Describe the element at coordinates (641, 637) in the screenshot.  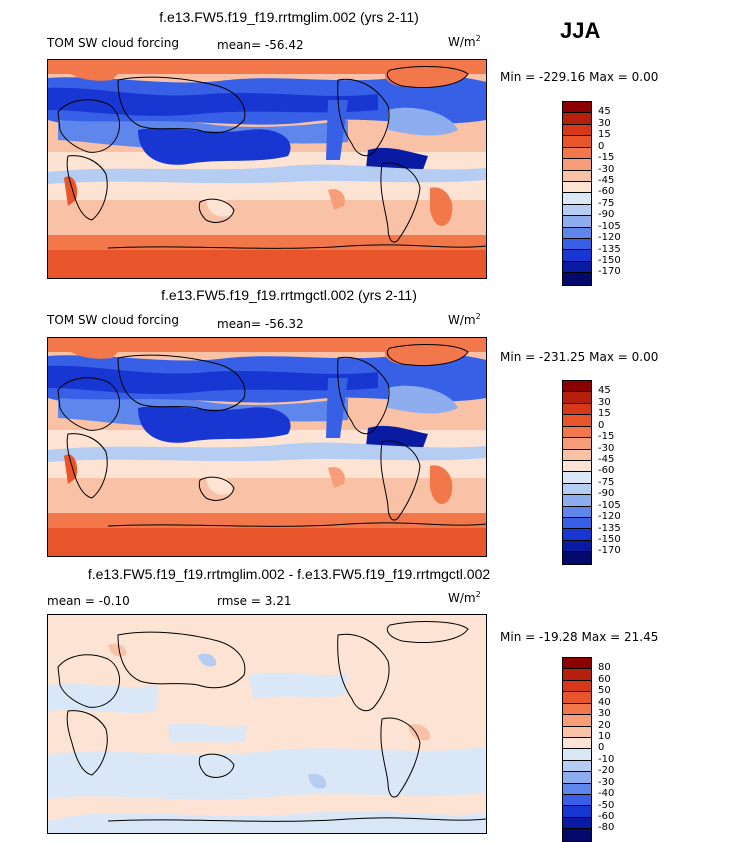
I see `panel3-max-value: 21.45` at that location.